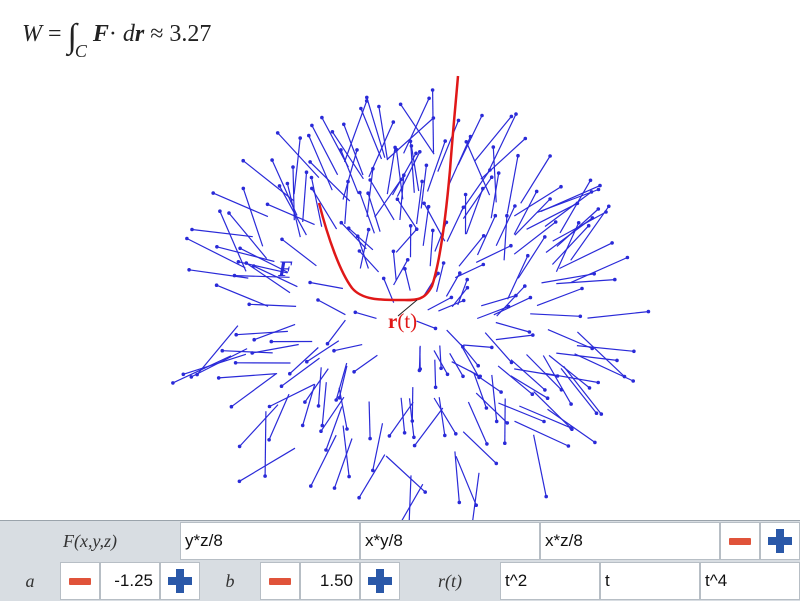 This screenshot has width=800, height=601. Describe the element at coordinates (780, 541) in the screenshot. I see `zoom-in-button` at that location.